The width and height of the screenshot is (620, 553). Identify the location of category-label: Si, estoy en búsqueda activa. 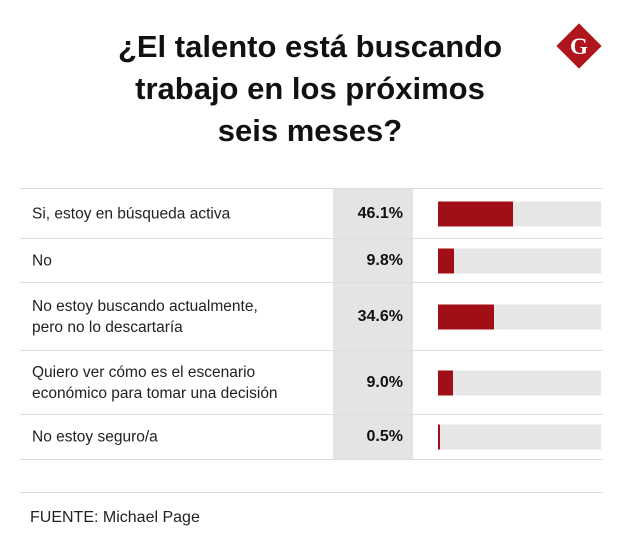
(182, 214).